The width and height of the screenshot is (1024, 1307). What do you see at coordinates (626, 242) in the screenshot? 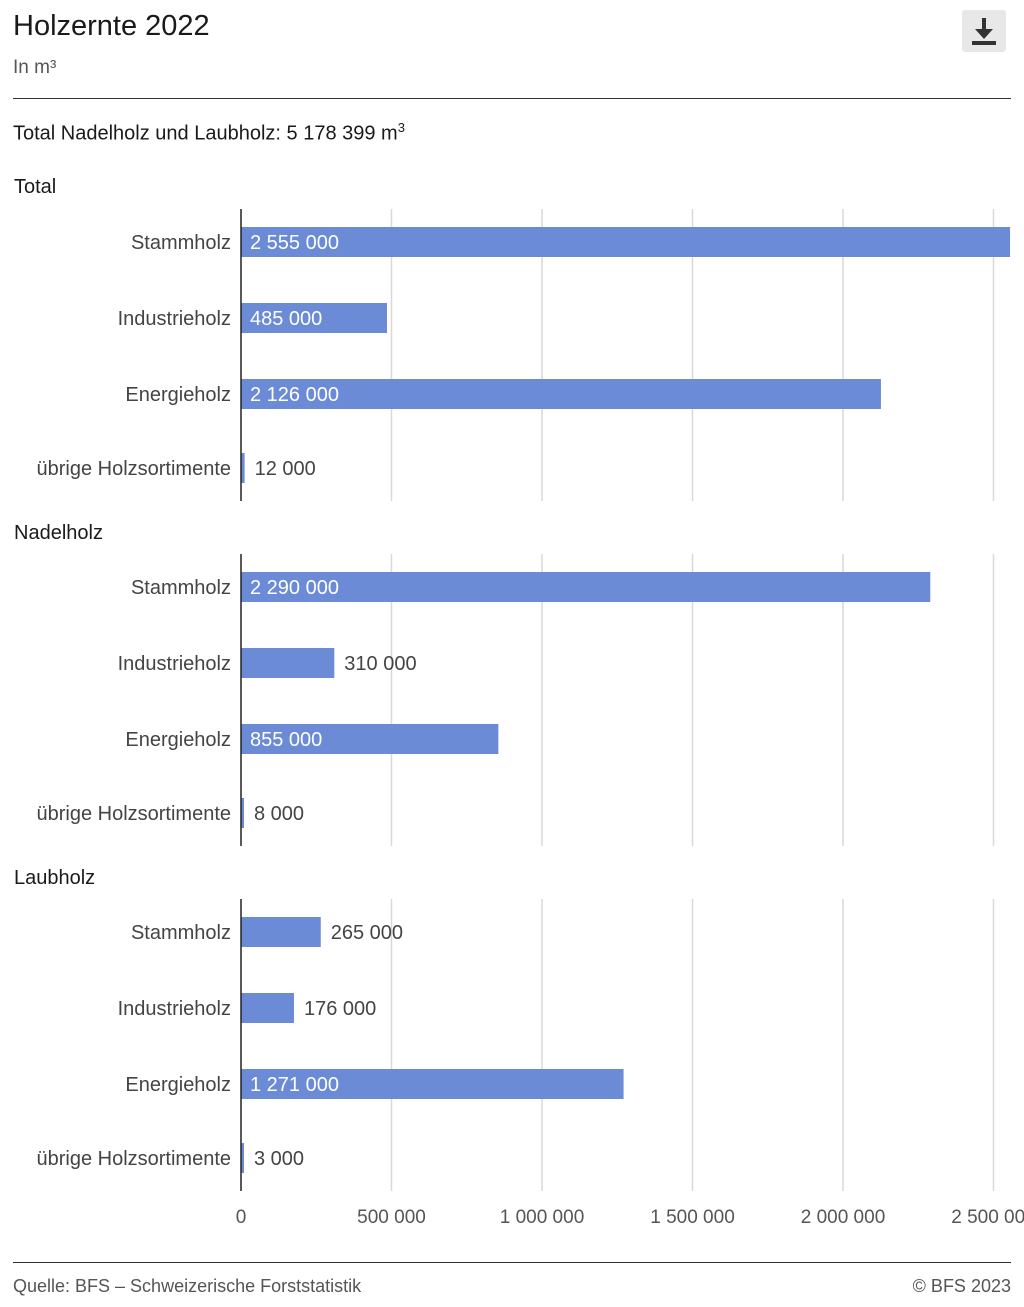
I see `bar-total-stammholz` at bounding box center [626, 242].